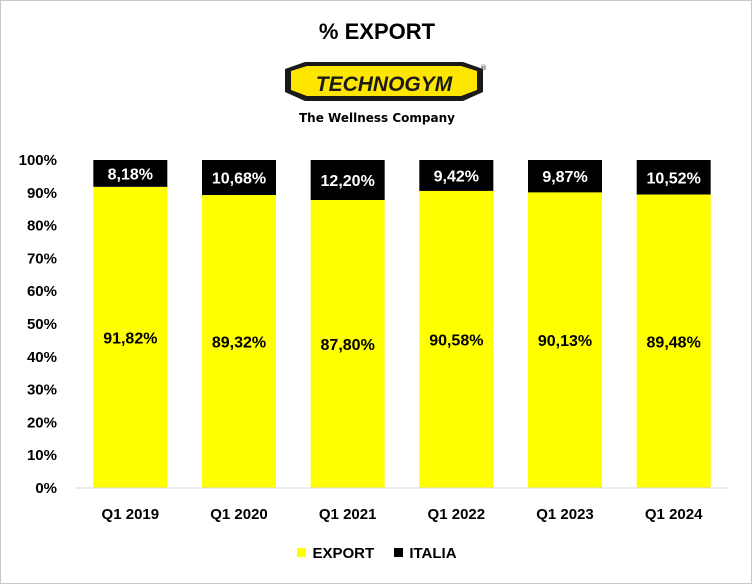 The height and width of the screenshot is (584, 752). I want to click on legend-item-italia: ITALIA, so click(425, 553).